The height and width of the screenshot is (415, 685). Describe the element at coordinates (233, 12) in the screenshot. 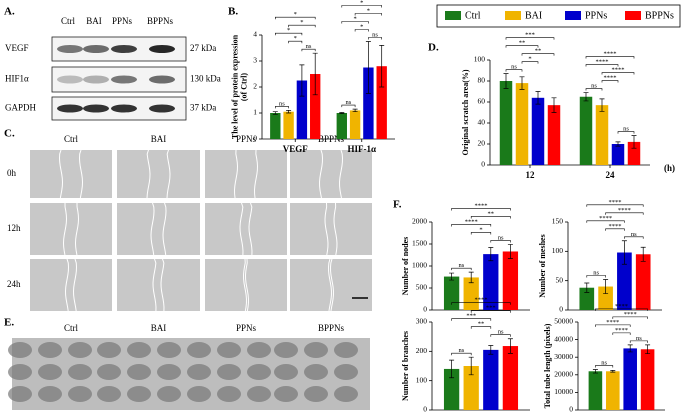

I see `panel-letter: B.` at that location.